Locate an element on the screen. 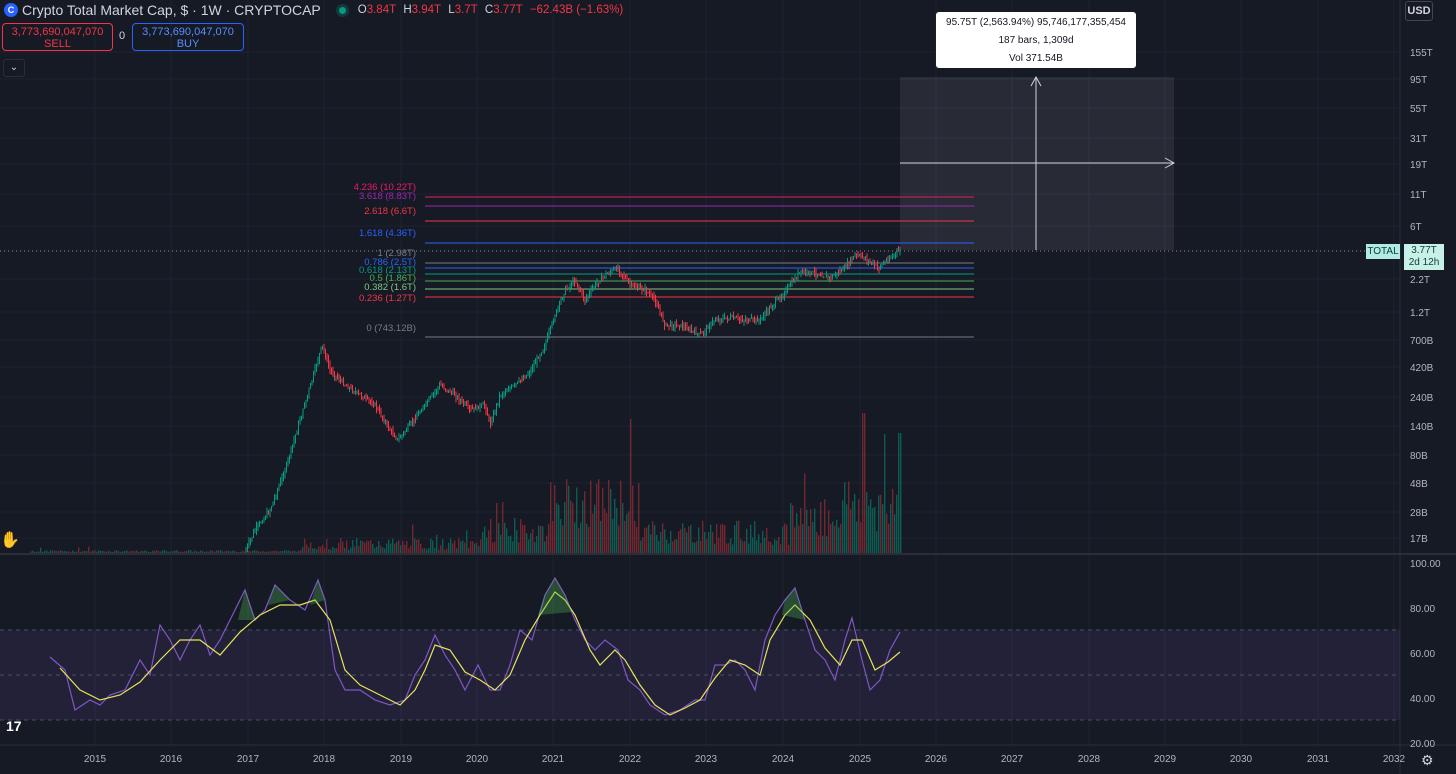 This screenshot has height=774, width=1456. sell-price: 3,773,690,047,070 is located at coordinates (57, 32).